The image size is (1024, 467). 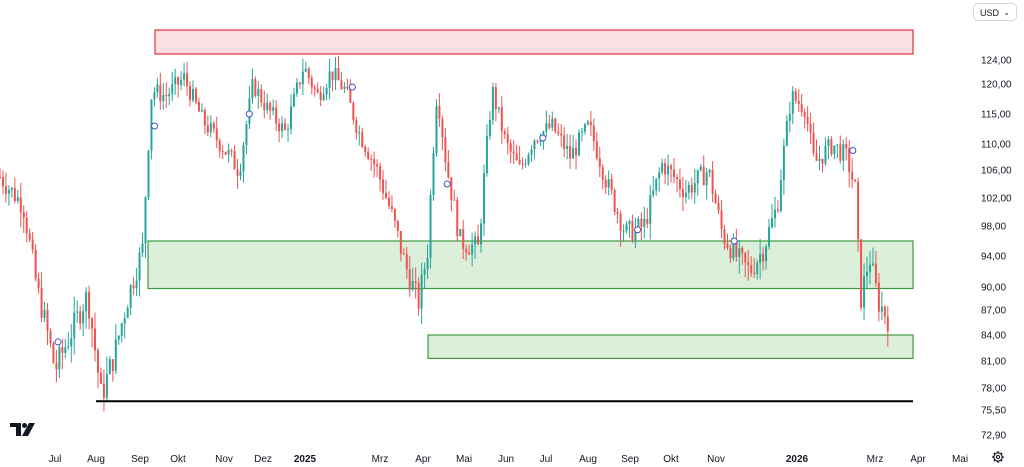 What do you see at coordinates (993, 227) in the screenshot?
I see `y-tick-label: 98,00` at bounding box center [993, 227].